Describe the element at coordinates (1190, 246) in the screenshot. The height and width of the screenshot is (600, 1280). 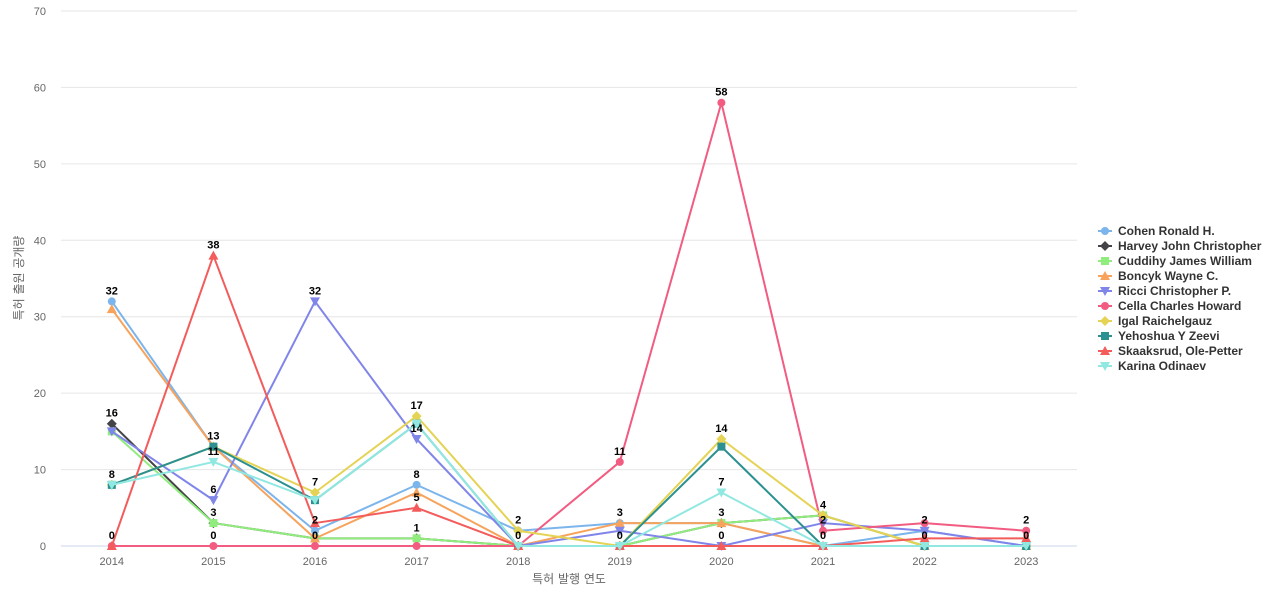
I see `legend-label: Harvey John Christopher` at that location.